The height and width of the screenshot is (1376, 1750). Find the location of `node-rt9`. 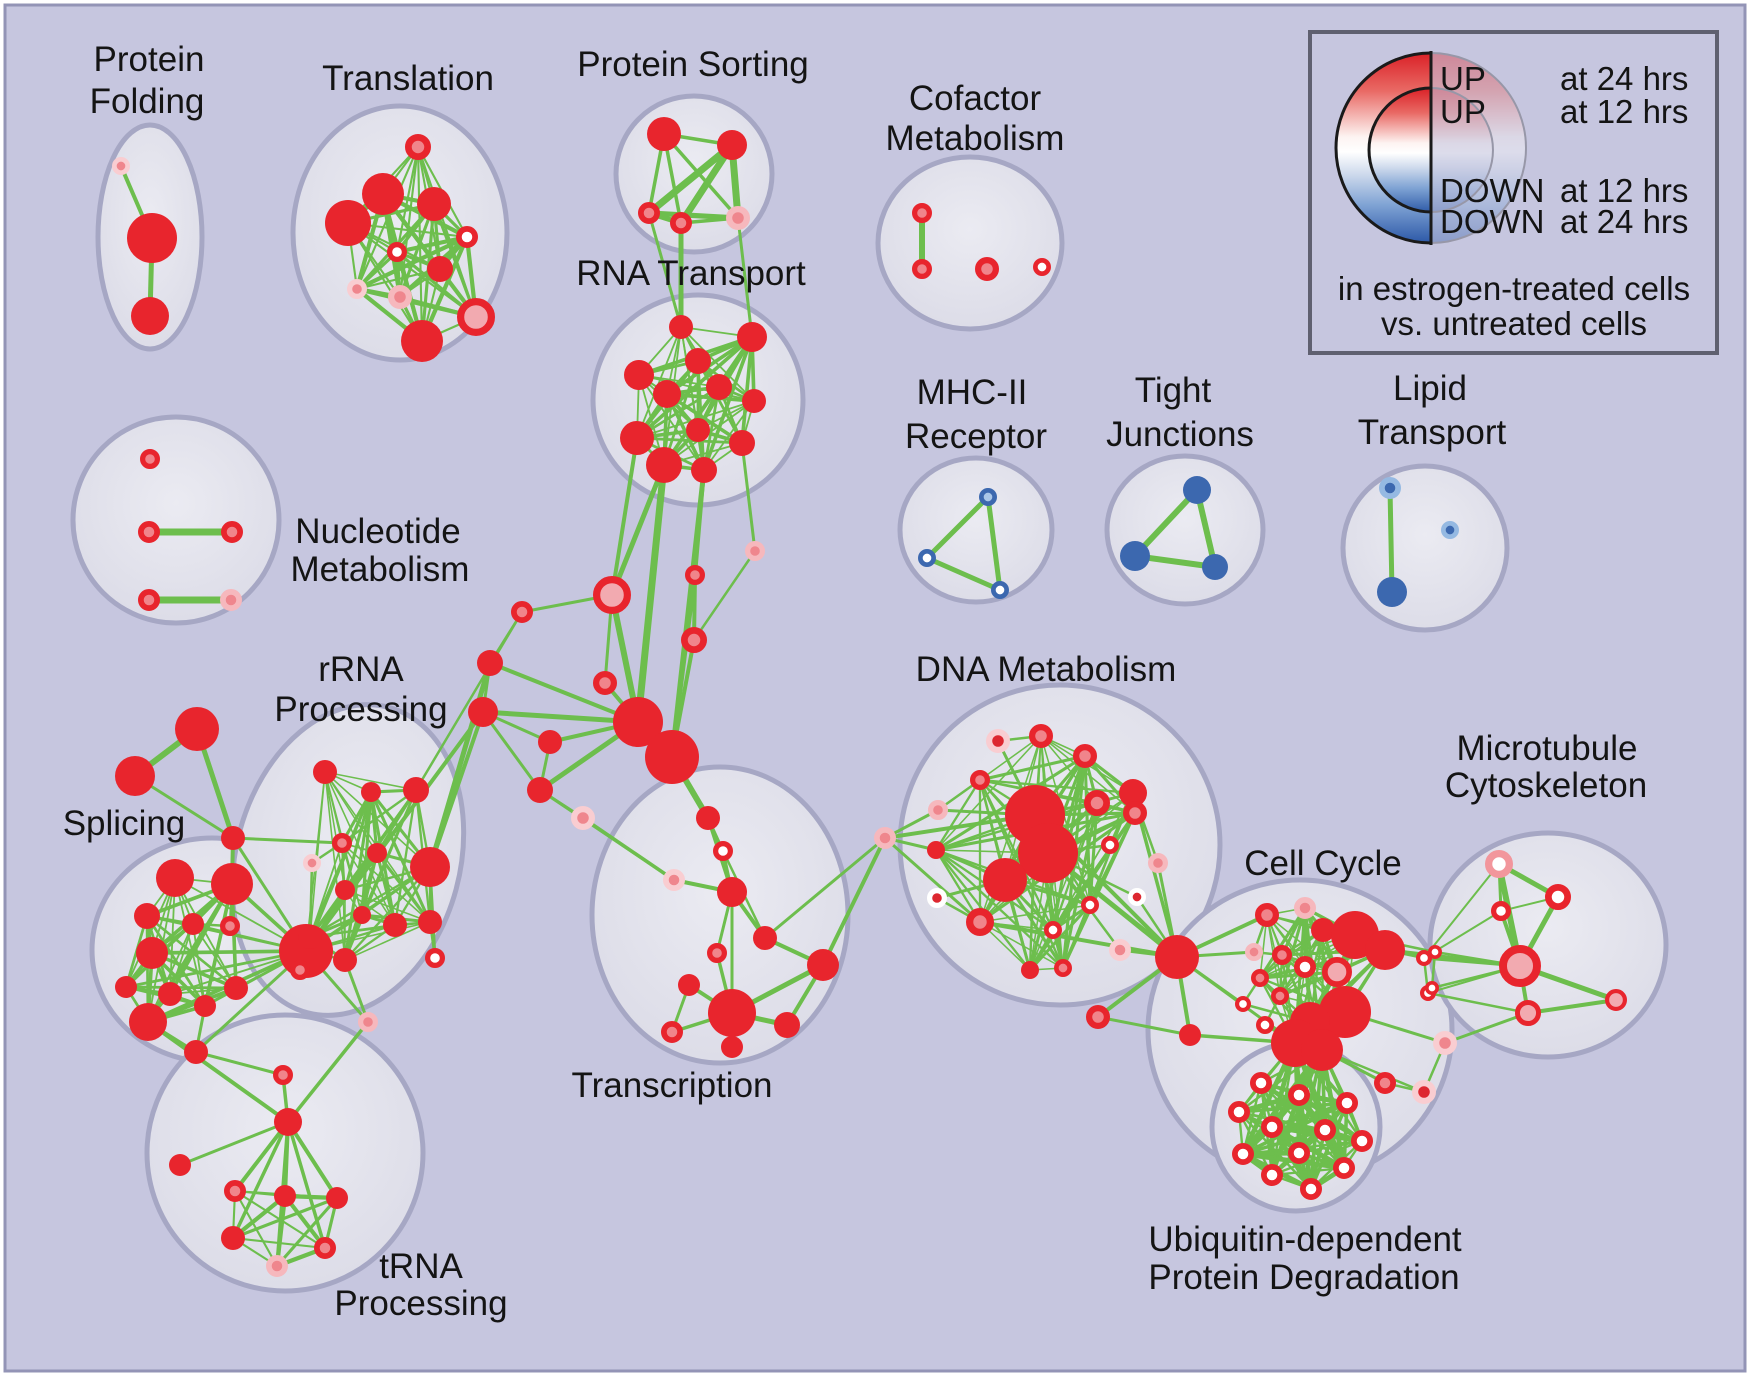

node-rt9 is located at coordinates (637, 438).